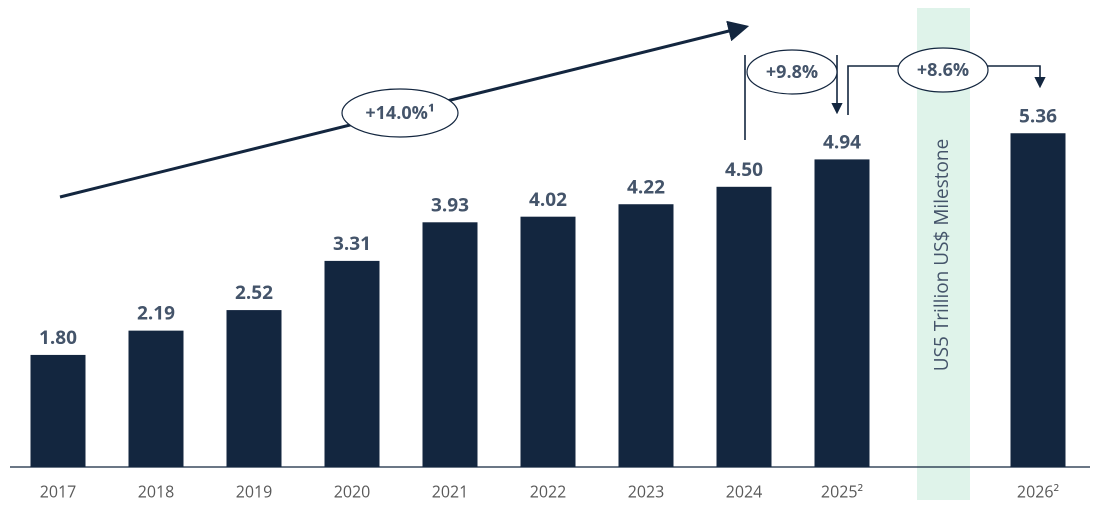  I want to click on x-tick-label: 2025², so click(842, 491).